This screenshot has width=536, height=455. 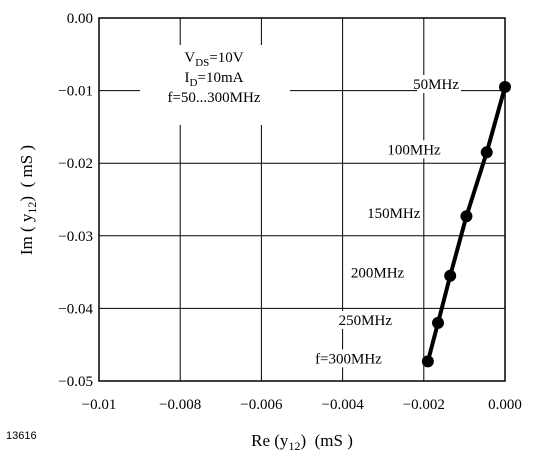 I want to click on y-tick-label: −0.04, so click(x=75, y=309).